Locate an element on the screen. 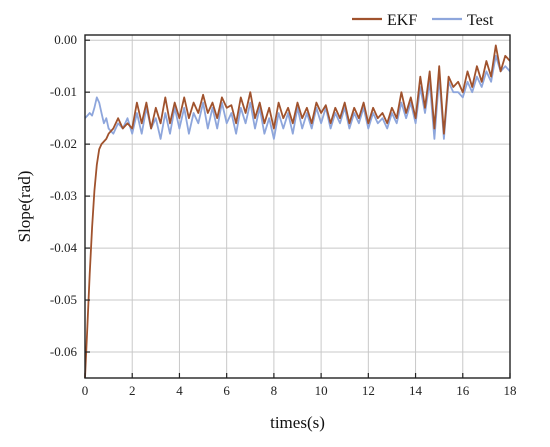  y-tick-label: -0.05 is located at coordinates (63, 299).